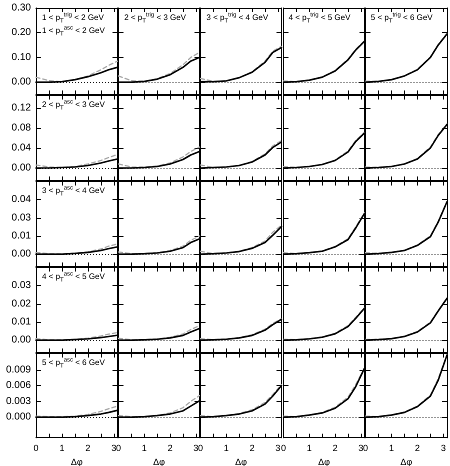  What do you see at coordinates (22, 32) in the screenshot?
I see `y-tick-label: 0.20` at bounding box center [22, 32].